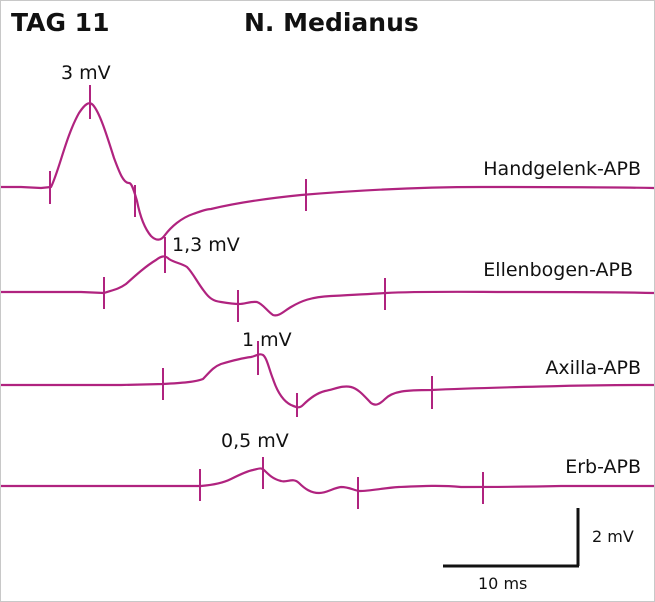 This screenshot has width=655, height=602. What do you see at coordinates (502, 583) in the screenshot?
I see `scale-horizontal-label: 10 ms` at bounding box center [502, 583].